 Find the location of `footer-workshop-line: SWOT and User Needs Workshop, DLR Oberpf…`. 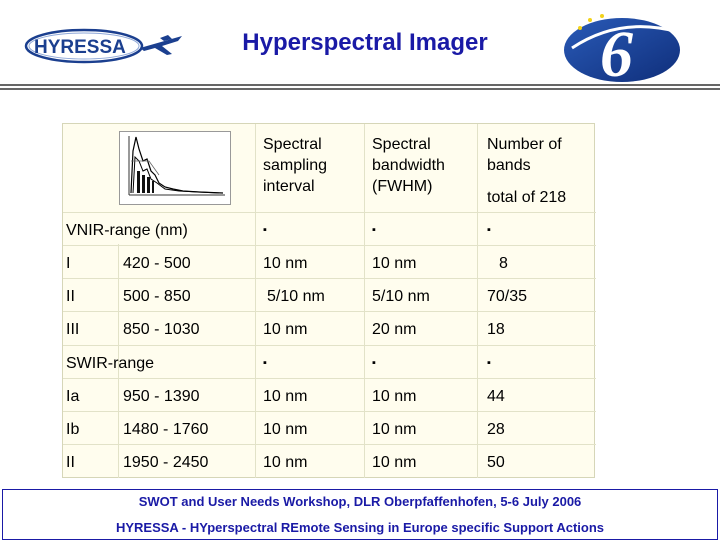

footer-workshop-line: SWOT and User Needs Workshop, DLR Oberpf… is located at coordinates (360, 501).